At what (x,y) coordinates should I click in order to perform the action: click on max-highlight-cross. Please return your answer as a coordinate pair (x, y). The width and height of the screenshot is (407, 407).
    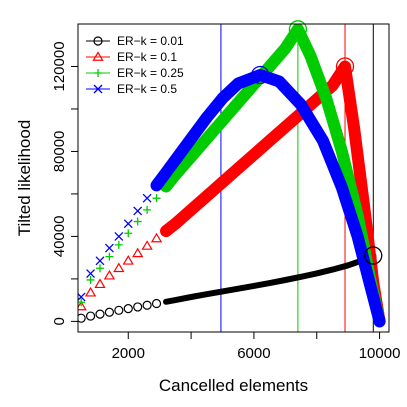
    Looking at the image, I should click on (260, 75).